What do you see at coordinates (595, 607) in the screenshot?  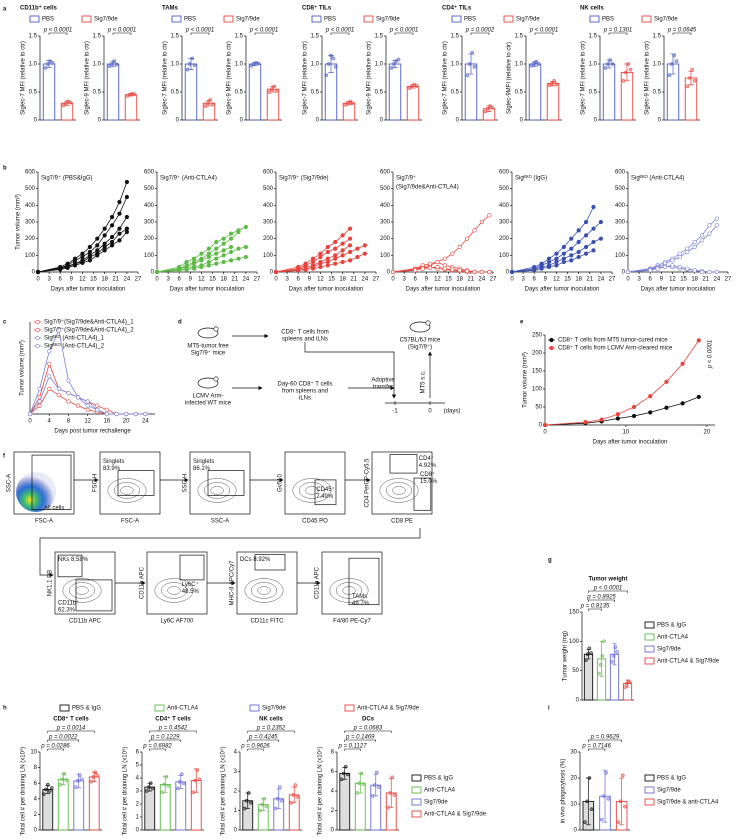 I see `p-value: p = 0.8135` at bounding box center [595, 607].